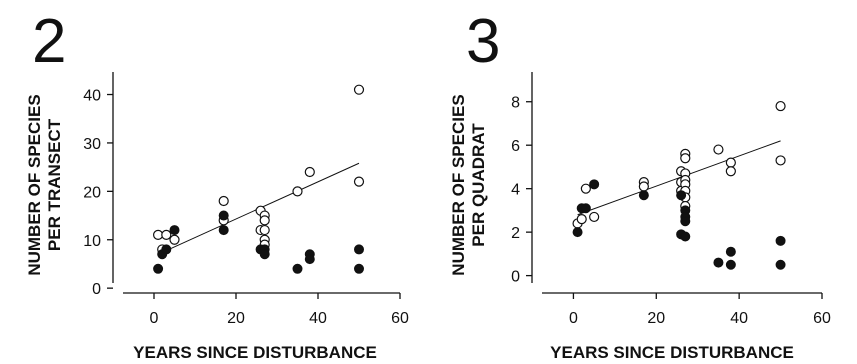 The height and width of the screenshot is (364, 857). I want to click on y-tick-label: 2, so click(515, 233).